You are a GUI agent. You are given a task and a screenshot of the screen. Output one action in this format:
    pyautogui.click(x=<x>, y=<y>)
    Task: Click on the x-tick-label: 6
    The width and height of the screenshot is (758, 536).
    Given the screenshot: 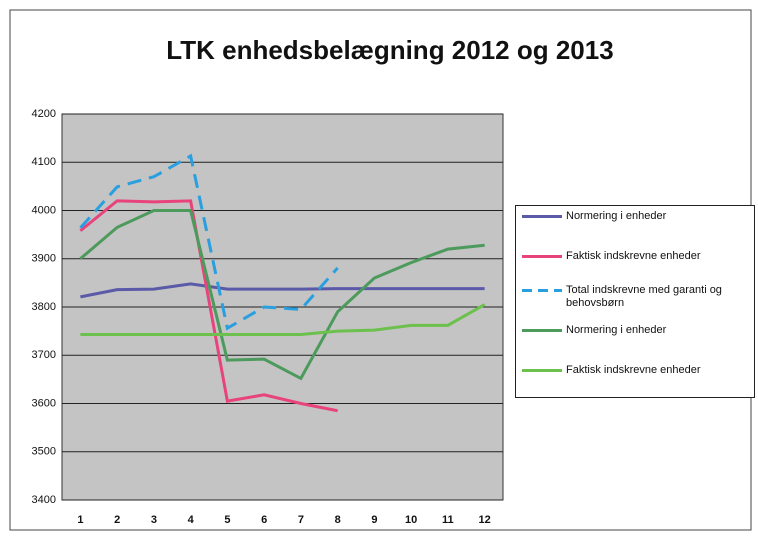 What is the action you would take?
    pyautogui.click(x=264, y=520)
    